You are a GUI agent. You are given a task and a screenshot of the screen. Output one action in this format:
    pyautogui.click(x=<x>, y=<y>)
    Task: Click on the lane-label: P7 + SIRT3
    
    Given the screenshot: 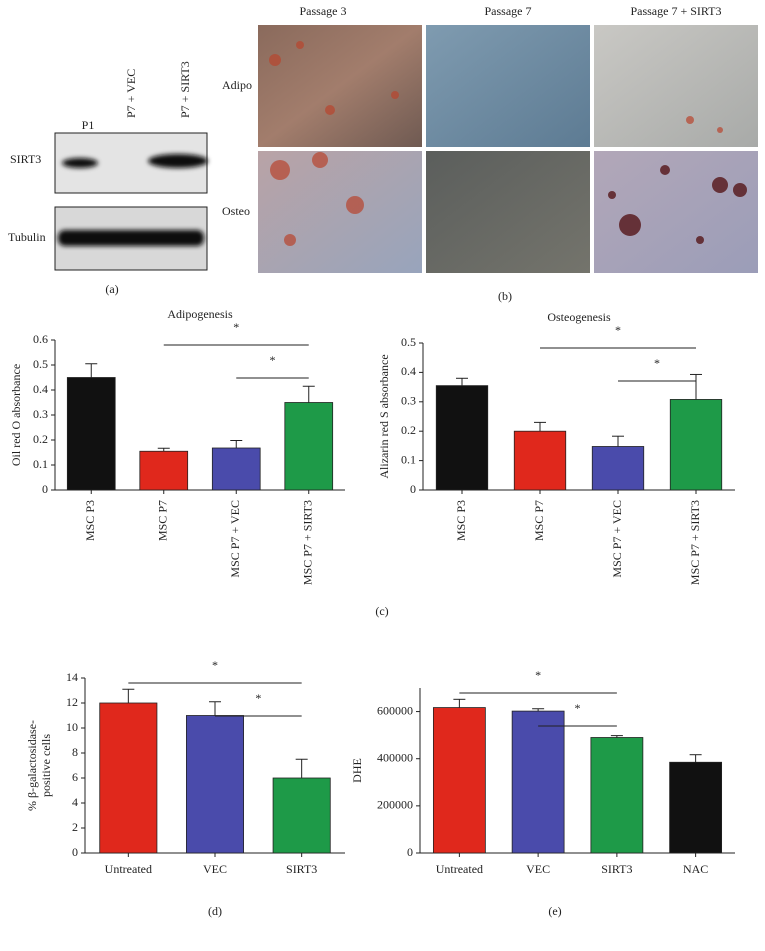 What is the action you would take?
    pyautogui.click(x=185, y=89)
    